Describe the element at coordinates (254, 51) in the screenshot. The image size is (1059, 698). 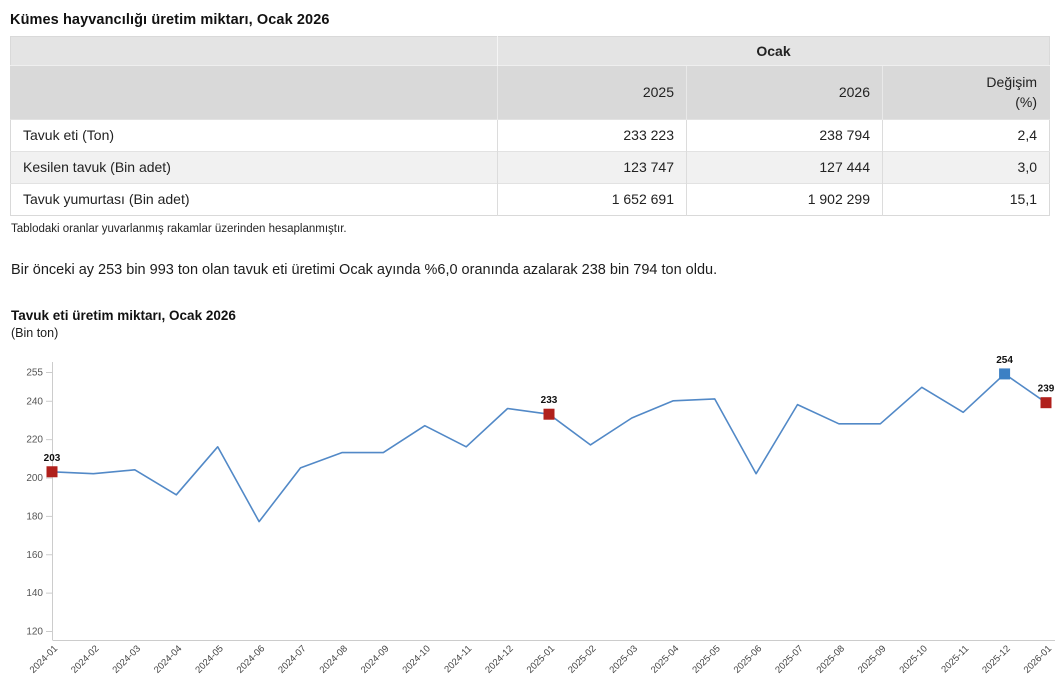
I see `table-corner-cell` at that location.